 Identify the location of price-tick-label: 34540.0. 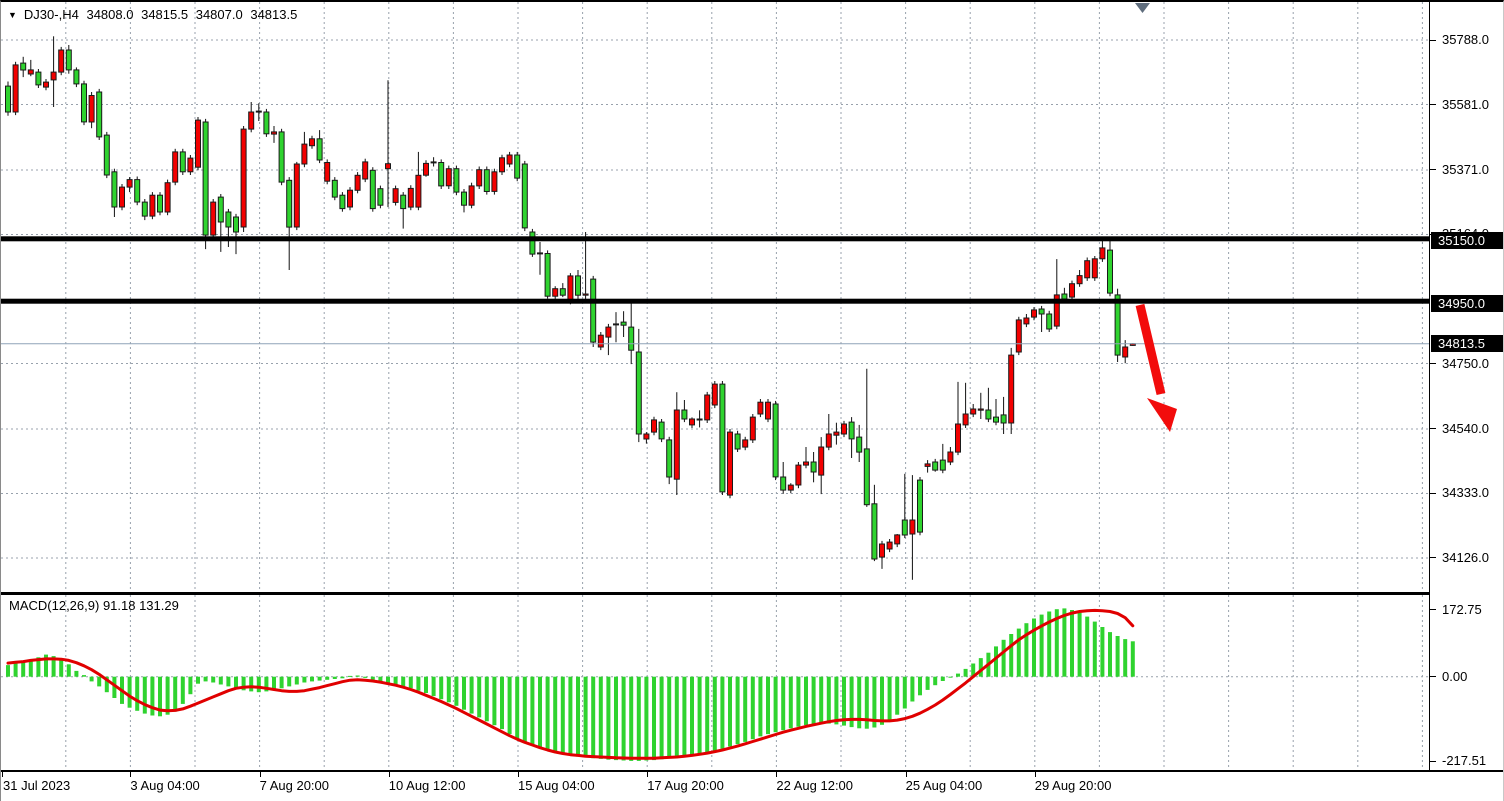
(1465, 428).